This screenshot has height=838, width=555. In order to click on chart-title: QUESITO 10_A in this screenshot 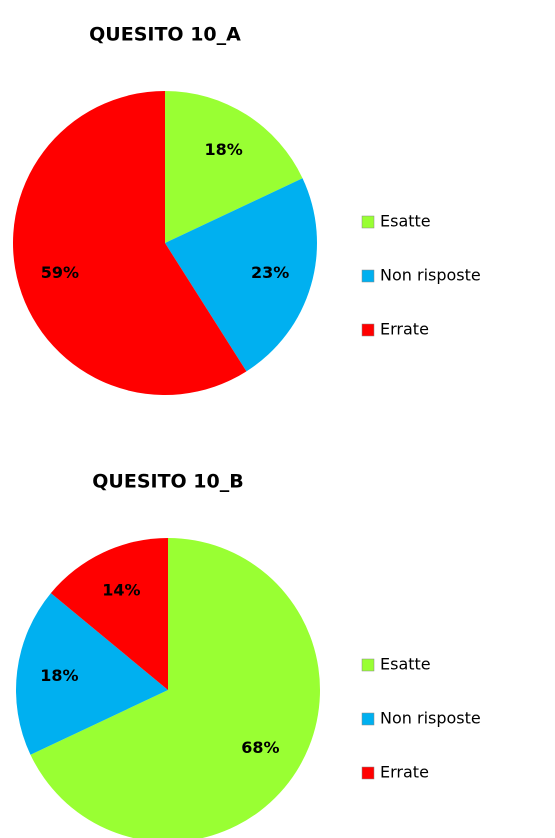, I will do `click(165, 35)`.